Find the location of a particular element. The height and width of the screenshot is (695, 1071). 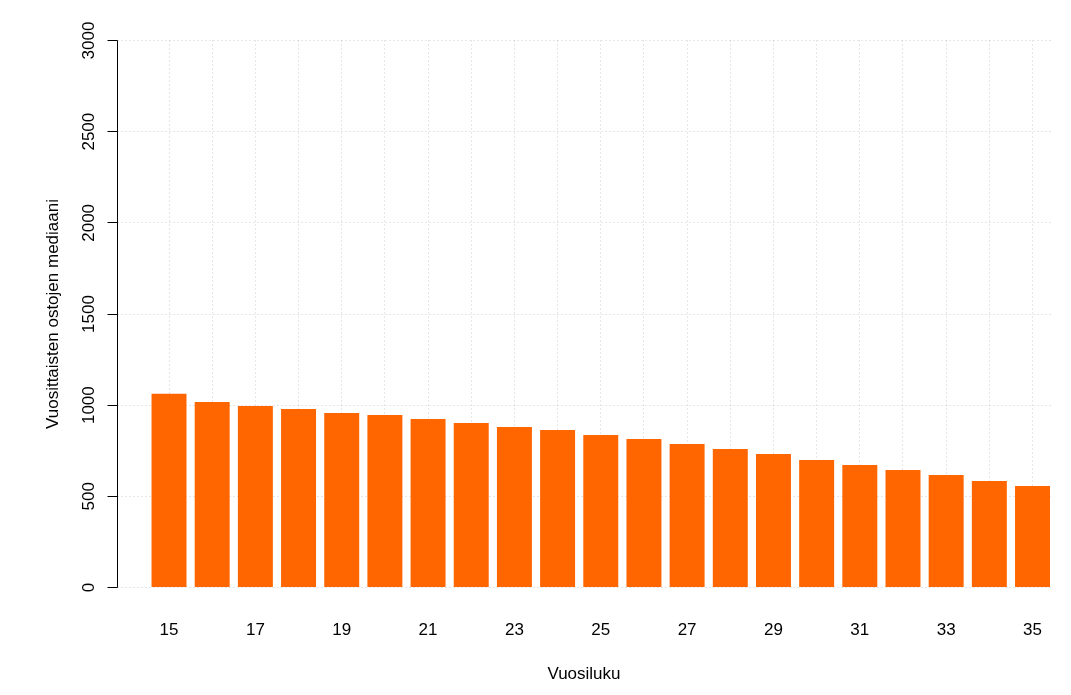

y-tick-label: 1000 is located at coordinates (88, 405).